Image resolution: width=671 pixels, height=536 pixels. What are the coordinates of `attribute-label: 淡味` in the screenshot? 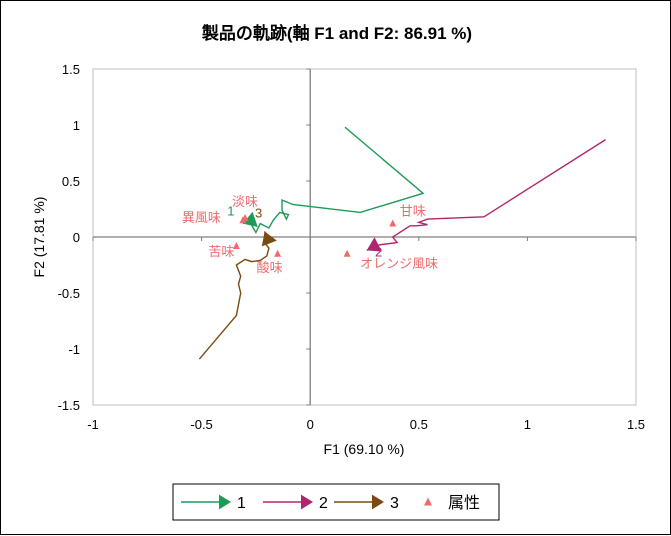 It's located at (245, 201).